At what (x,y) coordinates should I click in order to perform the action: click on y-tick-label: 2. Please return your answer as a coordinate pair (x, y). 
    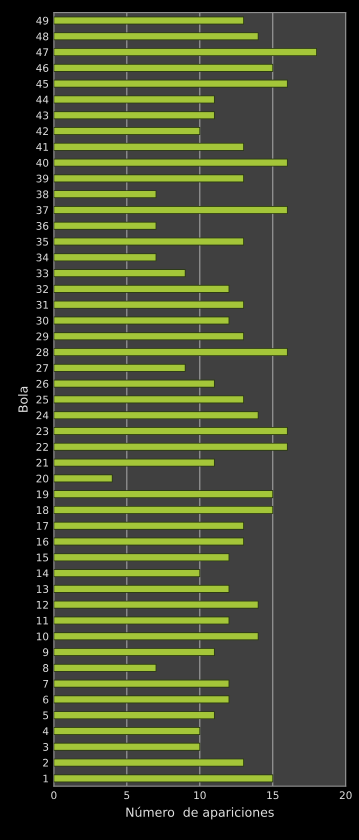
    Looking at the image, I should click on (45, 762).